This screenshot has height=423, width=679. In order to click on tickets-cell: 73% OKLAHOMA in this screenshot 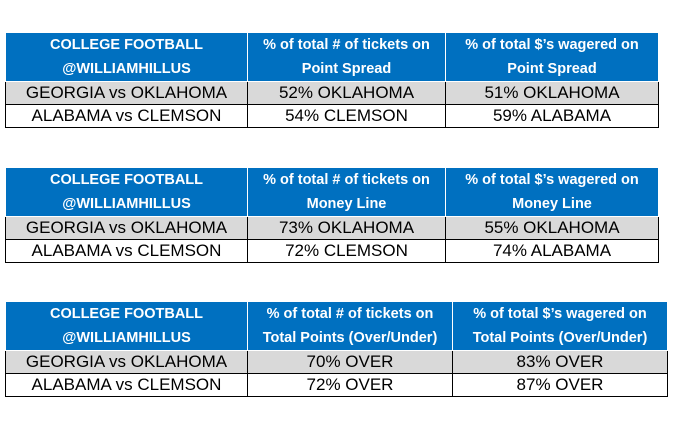, I will do `click(346, 228)`.